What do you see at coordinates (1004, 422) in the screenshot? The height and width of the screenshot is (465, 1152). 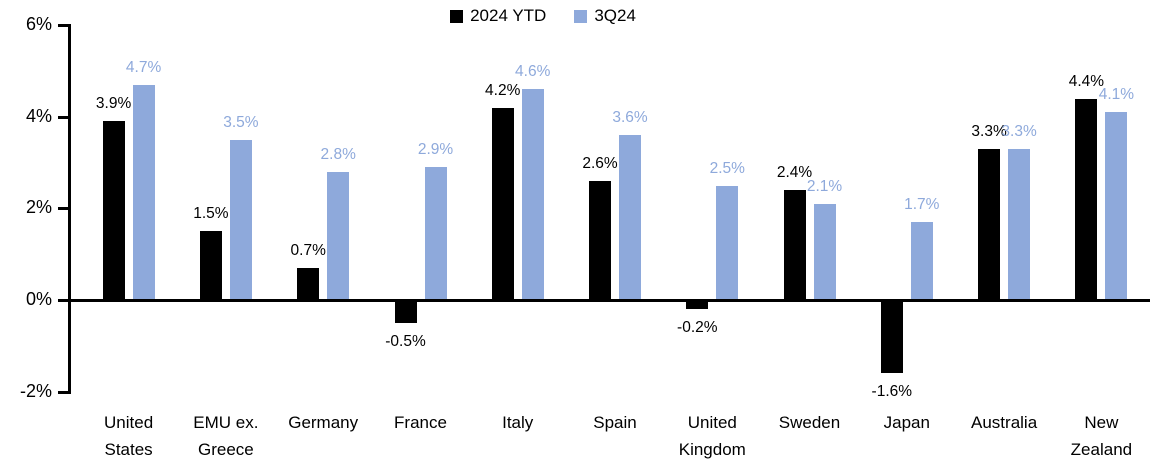 I see `x-category-label: Australia` at bounding box center [1004, 422].